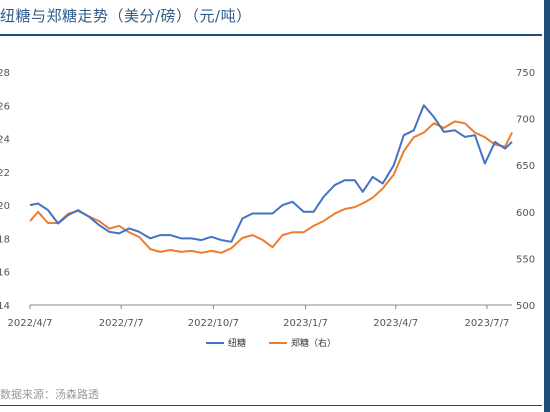  What do you see at coordinates (30, 323) in the screenshot?
I see `x-tick-label: 2022/4/7` at bounding box center [30, 323].